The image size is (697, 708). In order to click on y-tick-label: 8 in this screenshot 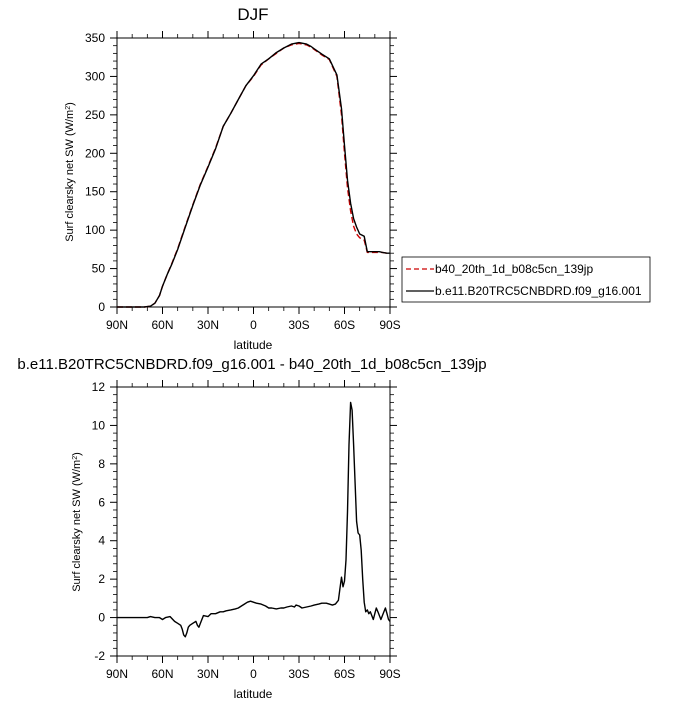, I will do `click(101, 464)`.